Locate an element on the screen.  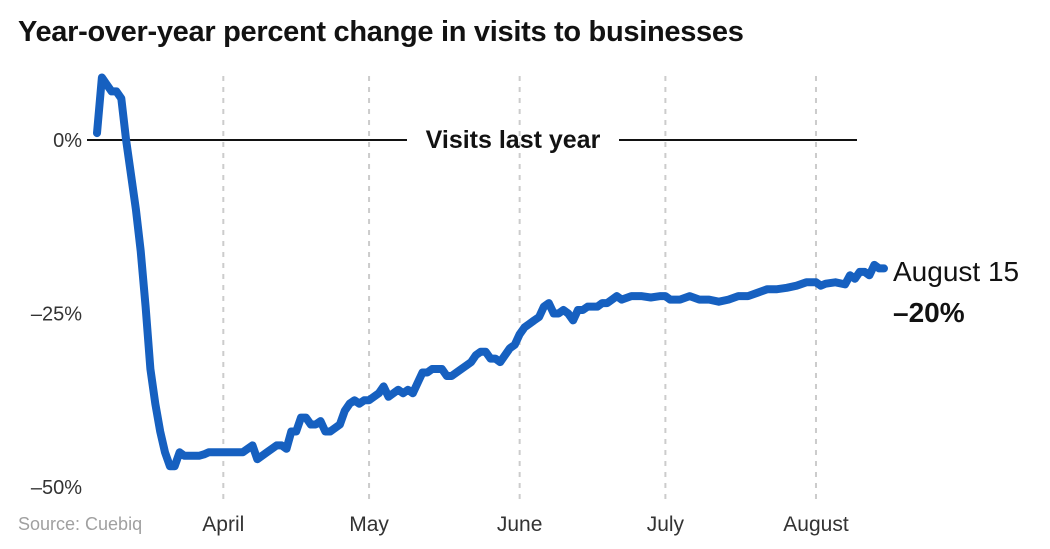
baseline-label: Visits last year is located at coordinates (513, 140).